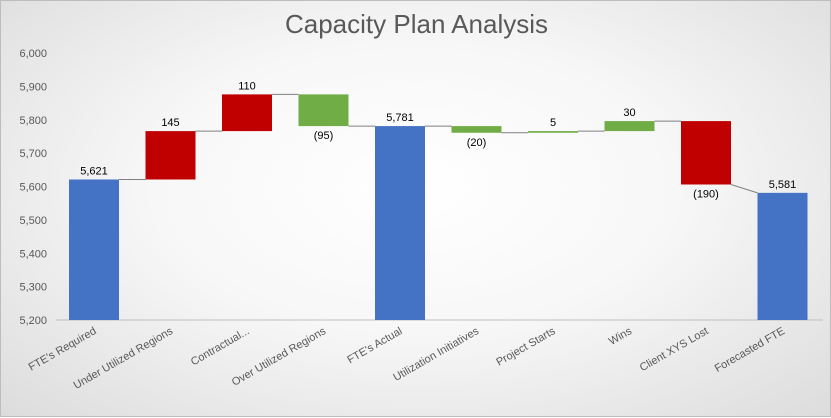 The image size is (831, 418). Describe the element at coordinates (33, 121) in the screenshot. I see `y-tick-label: 5,800` at that location.